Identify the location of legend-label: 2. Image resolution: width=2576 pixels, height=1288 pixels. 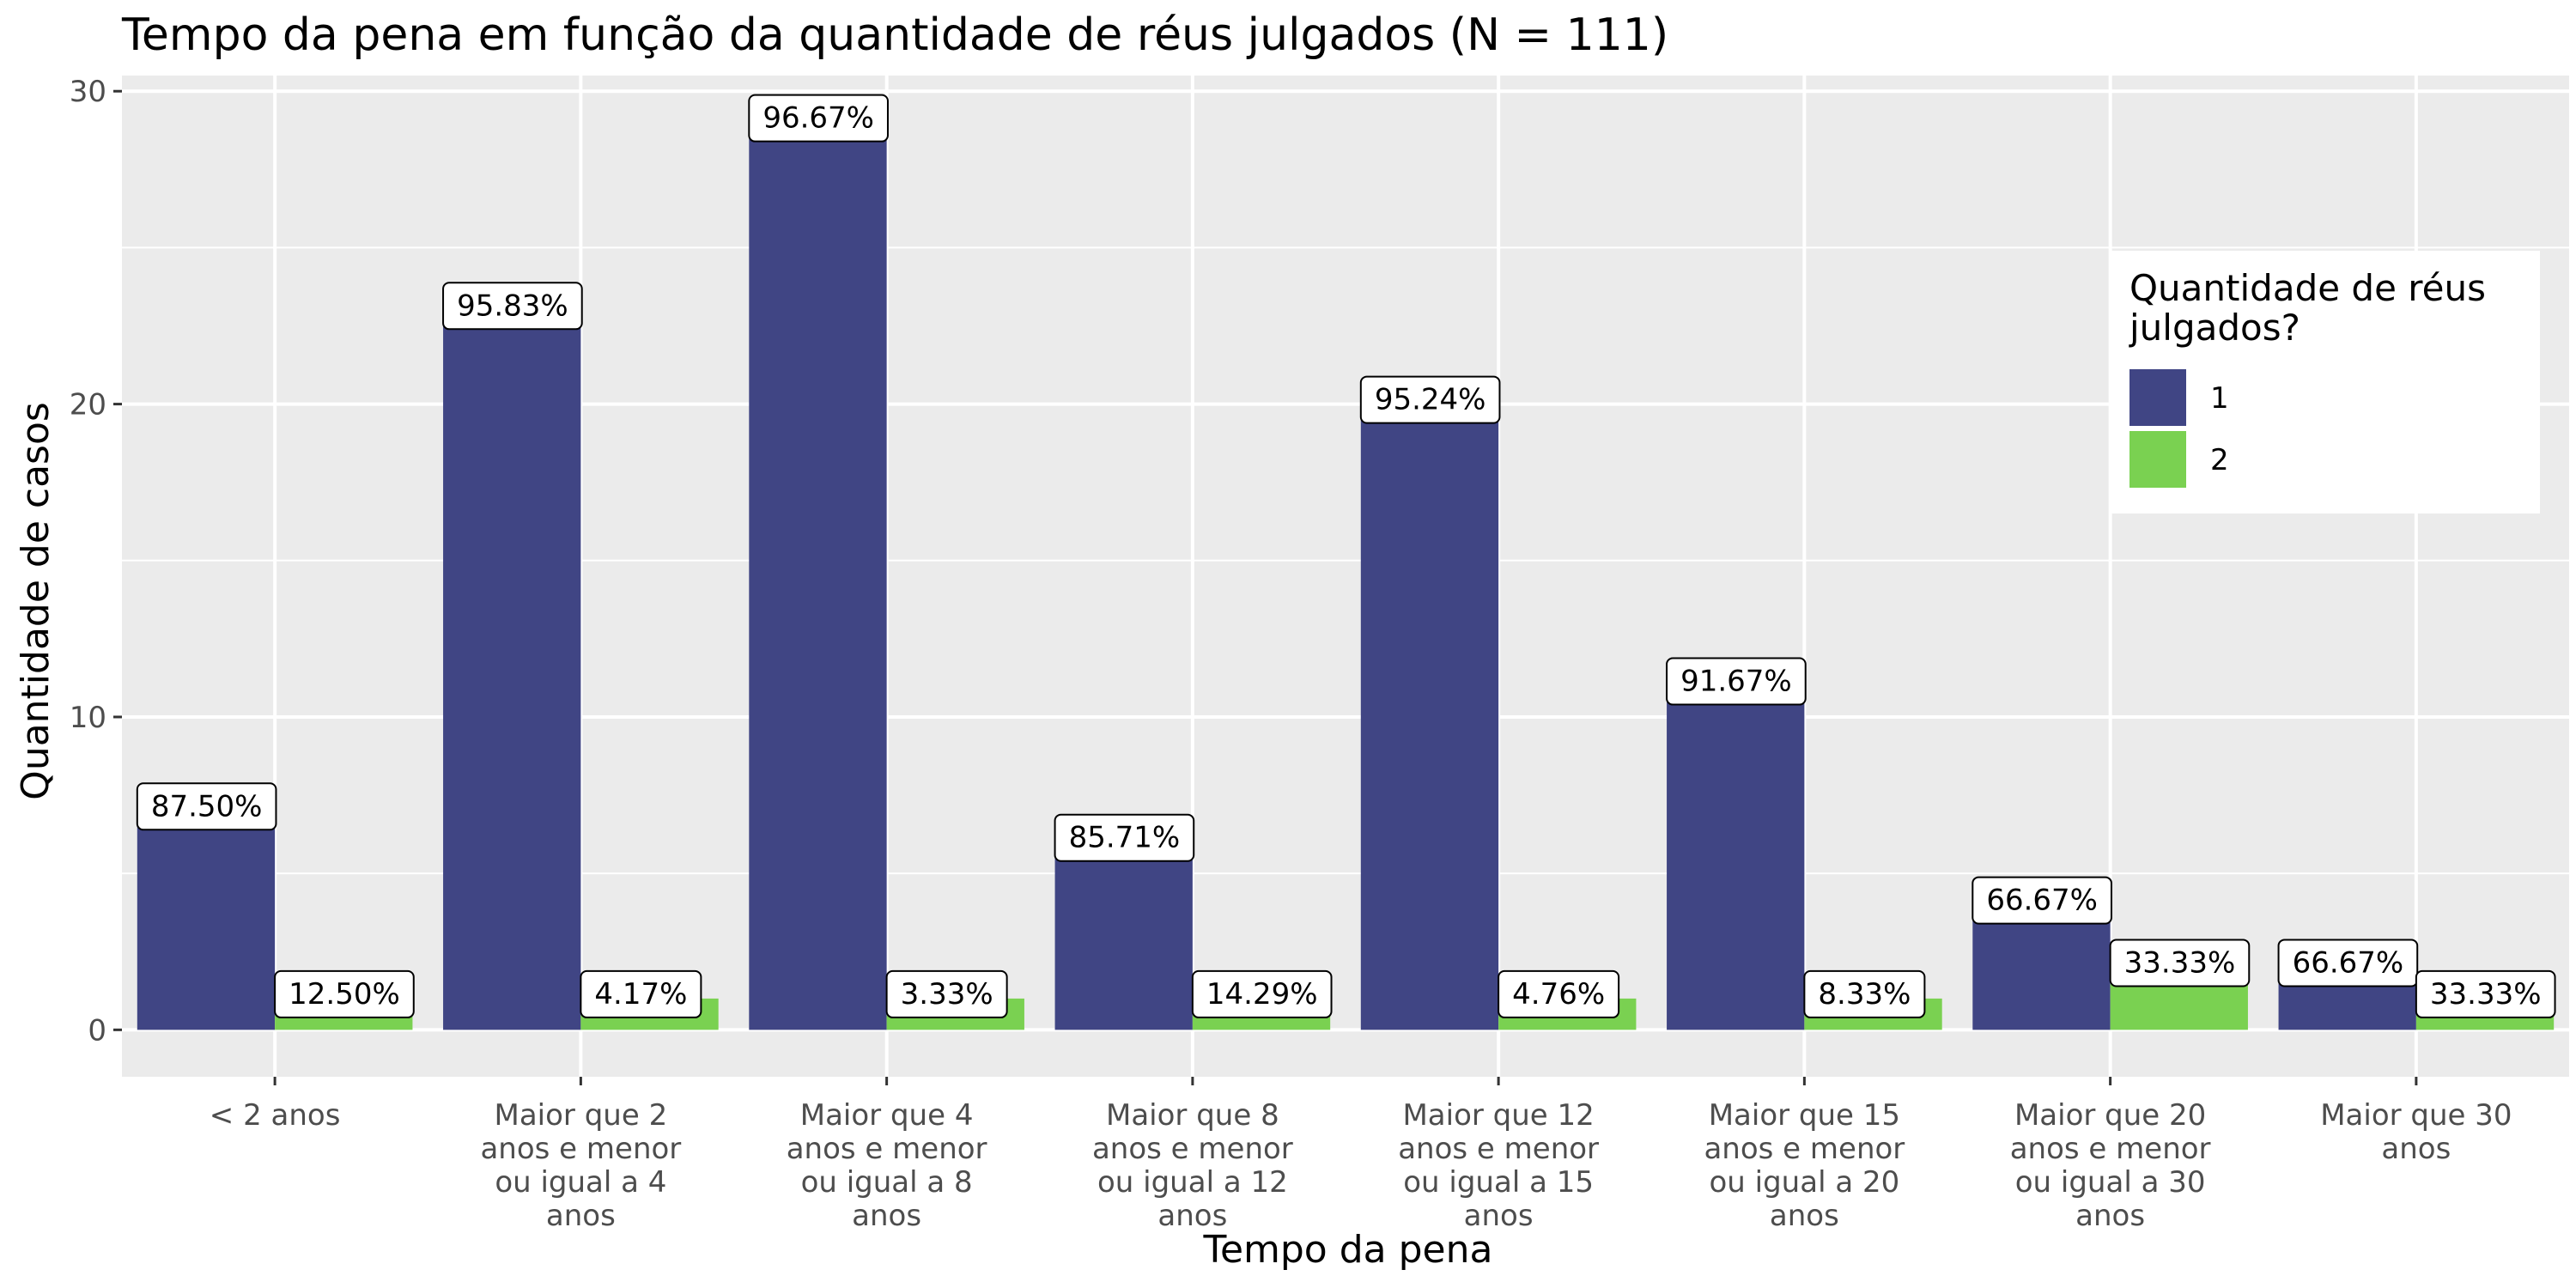
(2219, 460).